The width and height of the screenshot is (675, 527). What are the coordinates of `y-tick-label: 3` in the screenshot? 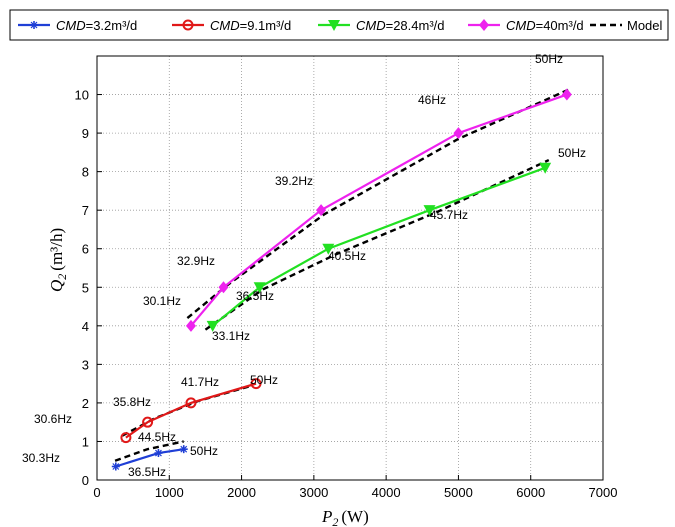 It's located at (85, 364).